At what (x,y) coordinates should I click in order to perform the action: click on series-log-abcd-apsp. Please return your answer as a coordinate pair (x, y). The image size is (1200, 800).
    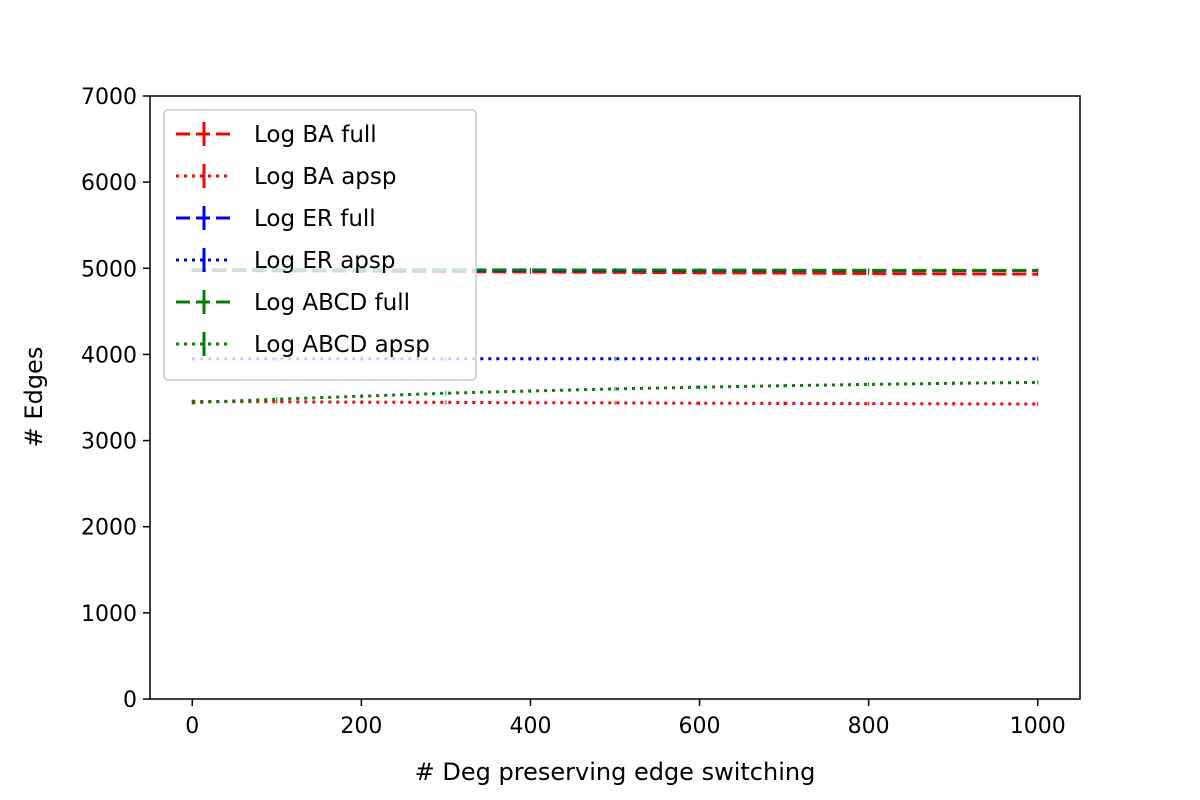
    Looking at the image, I should click on (615, 392).